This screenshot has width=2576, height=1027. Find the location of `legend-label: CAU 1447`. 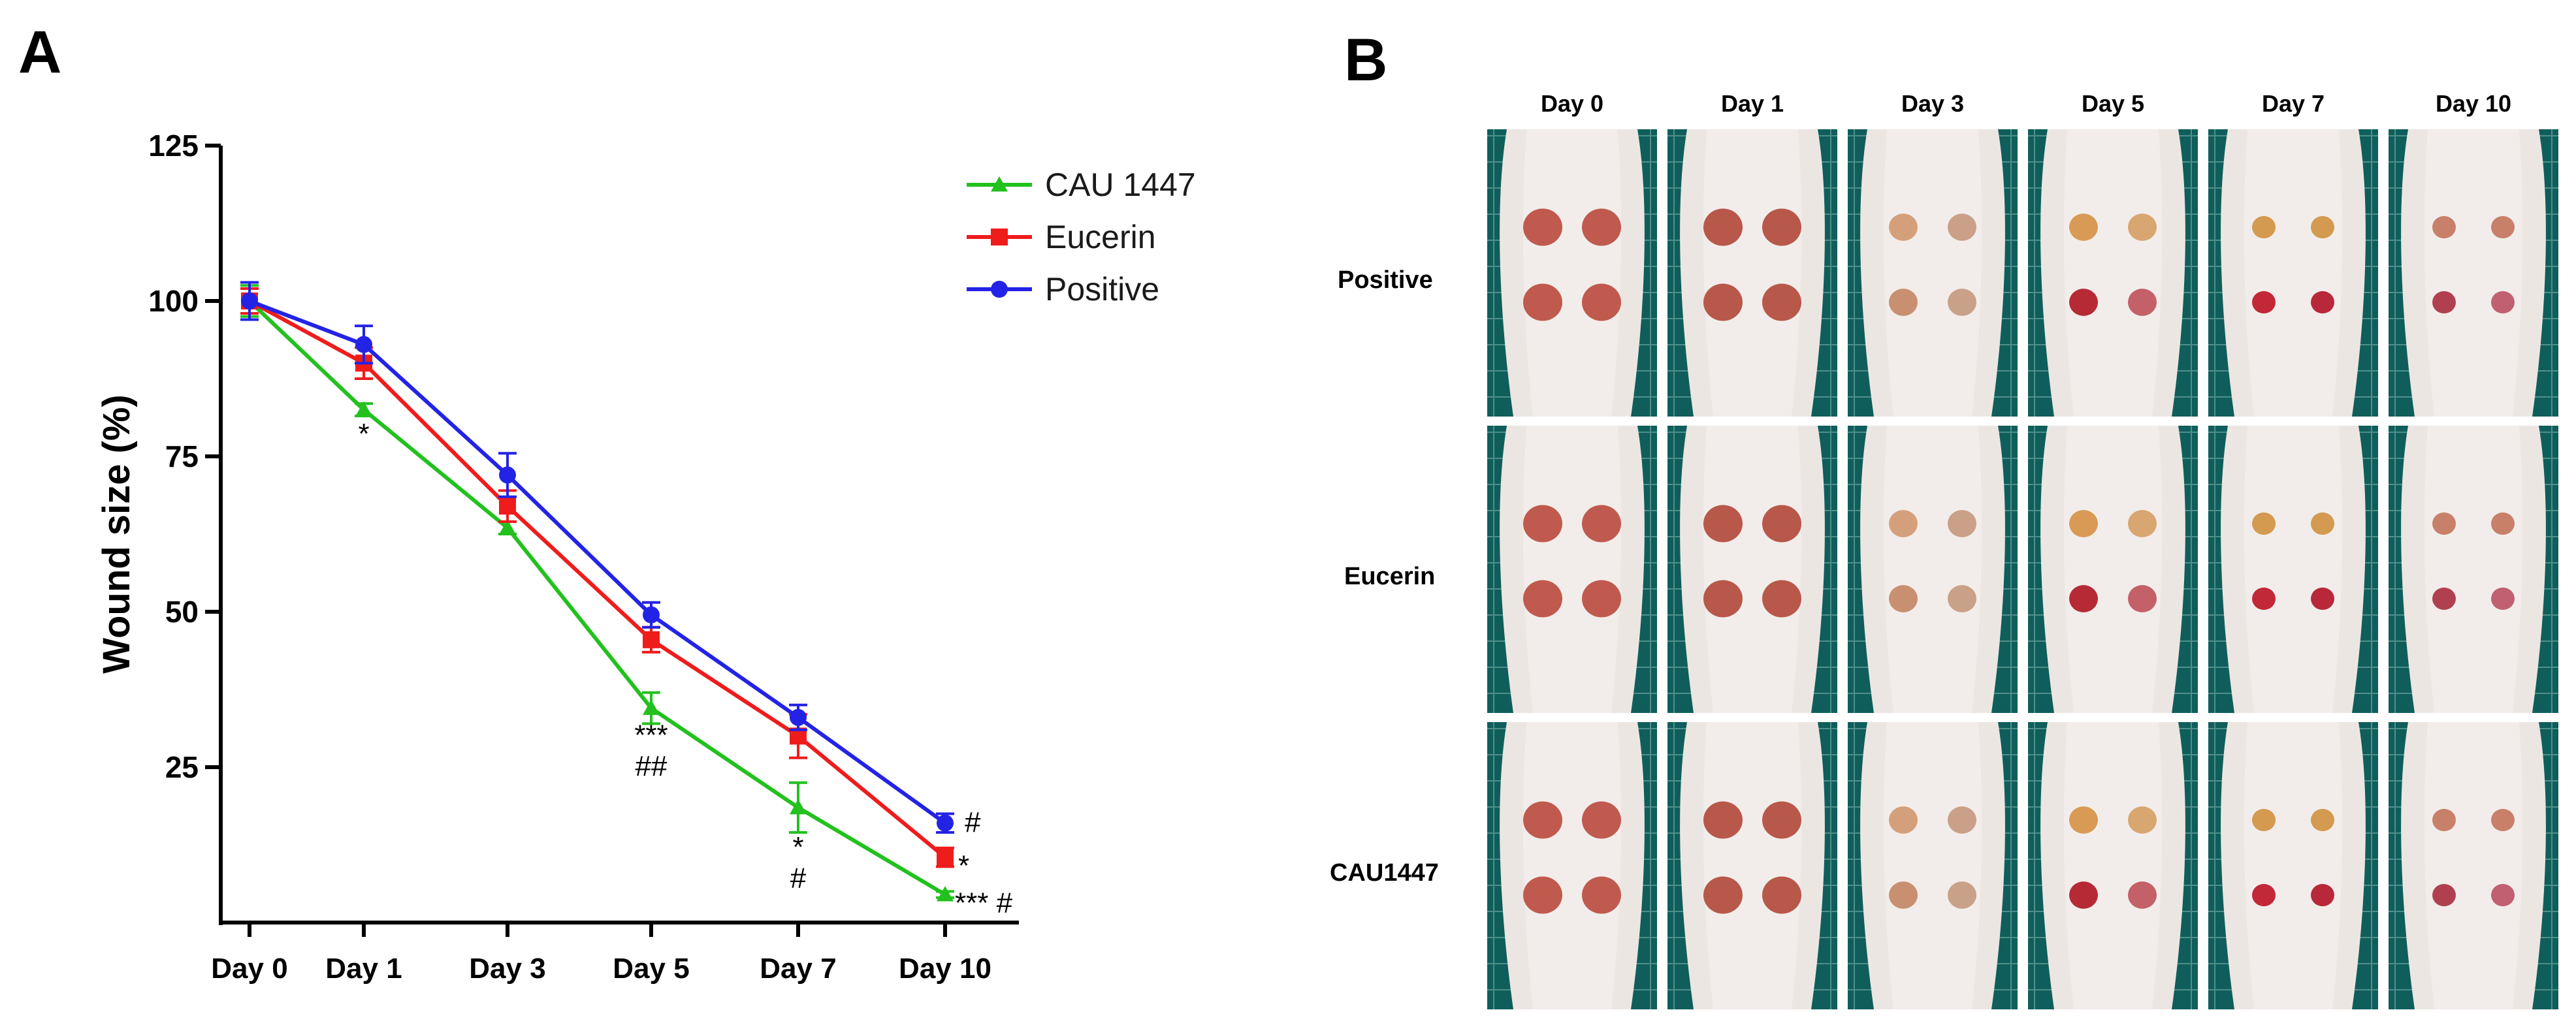

legend-label: CAU 1447 is located at coordinates (1120, 185).